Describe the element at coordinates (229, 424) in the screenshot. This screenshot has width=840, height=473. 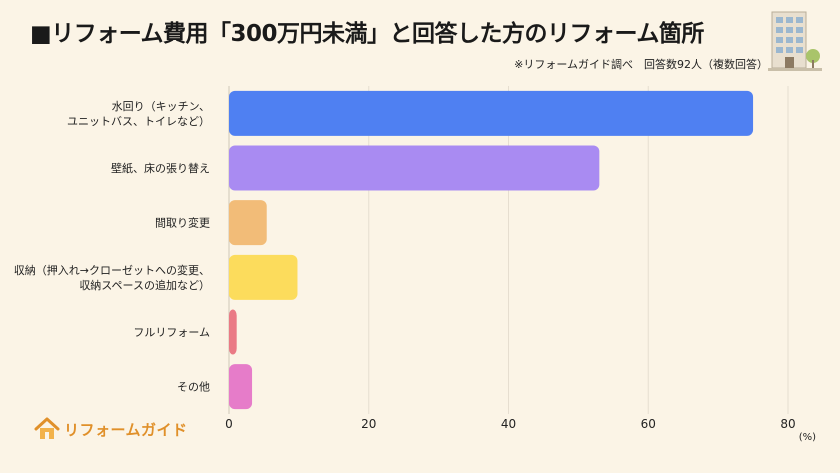
I see `x-tick-label: 0` at that location.